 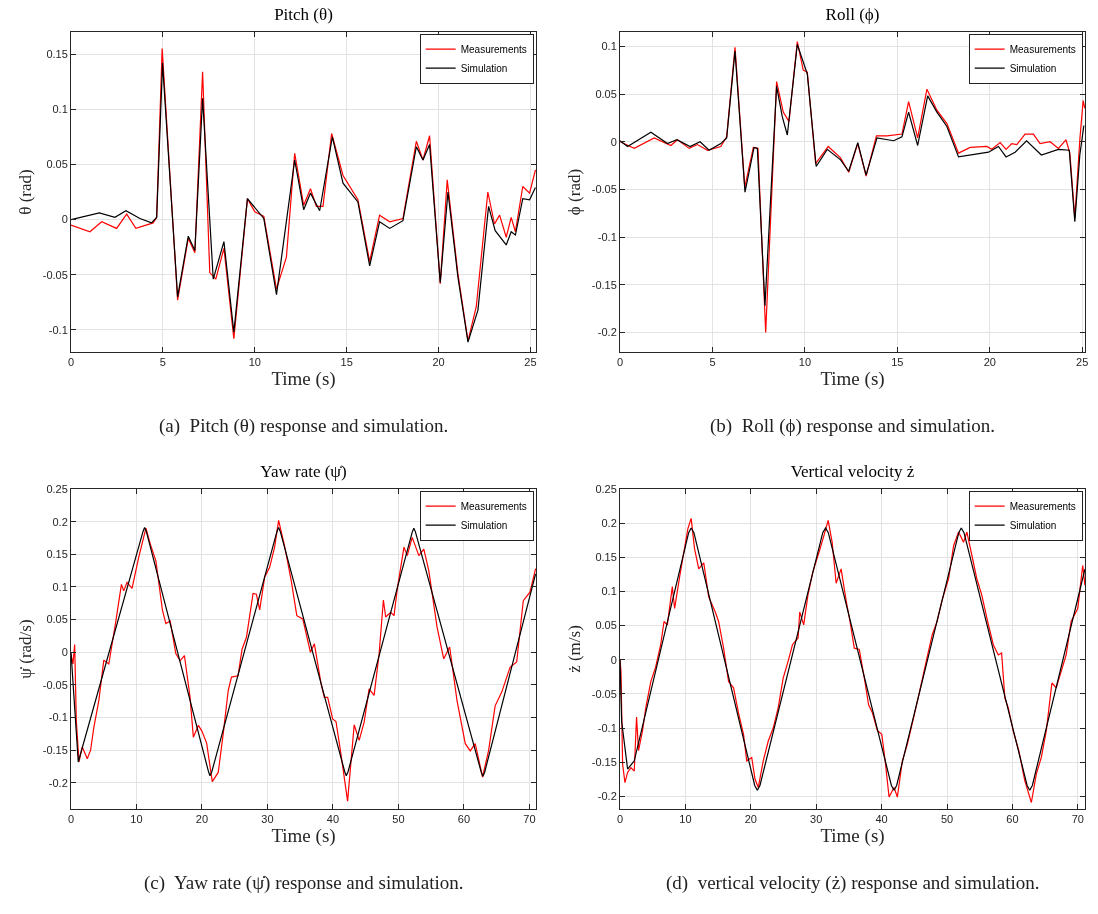 What do you see at coordinates (26, 192) in the screenshot?
I see `y-axis-title: θ (rad)` at bounding box center [26, 192].